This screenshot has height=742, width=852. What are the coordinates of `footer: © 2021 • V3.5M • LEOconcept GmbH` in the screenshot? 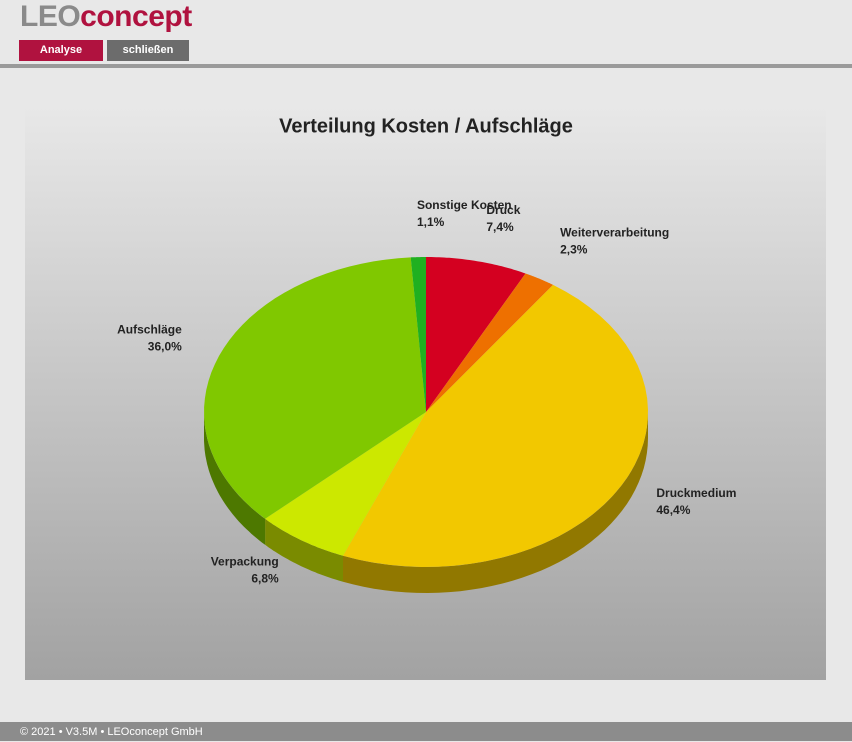 It's located at (426, 731).